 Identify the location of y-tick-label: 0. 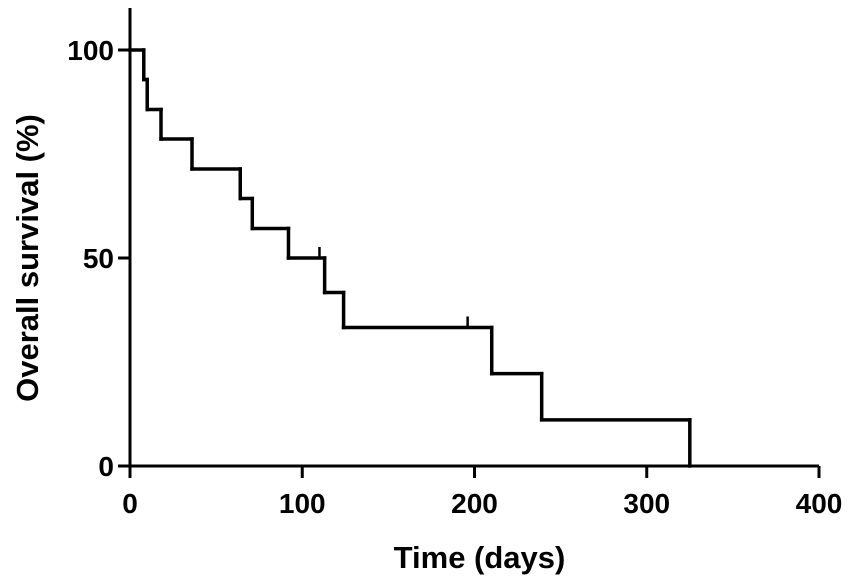
(106, 466).